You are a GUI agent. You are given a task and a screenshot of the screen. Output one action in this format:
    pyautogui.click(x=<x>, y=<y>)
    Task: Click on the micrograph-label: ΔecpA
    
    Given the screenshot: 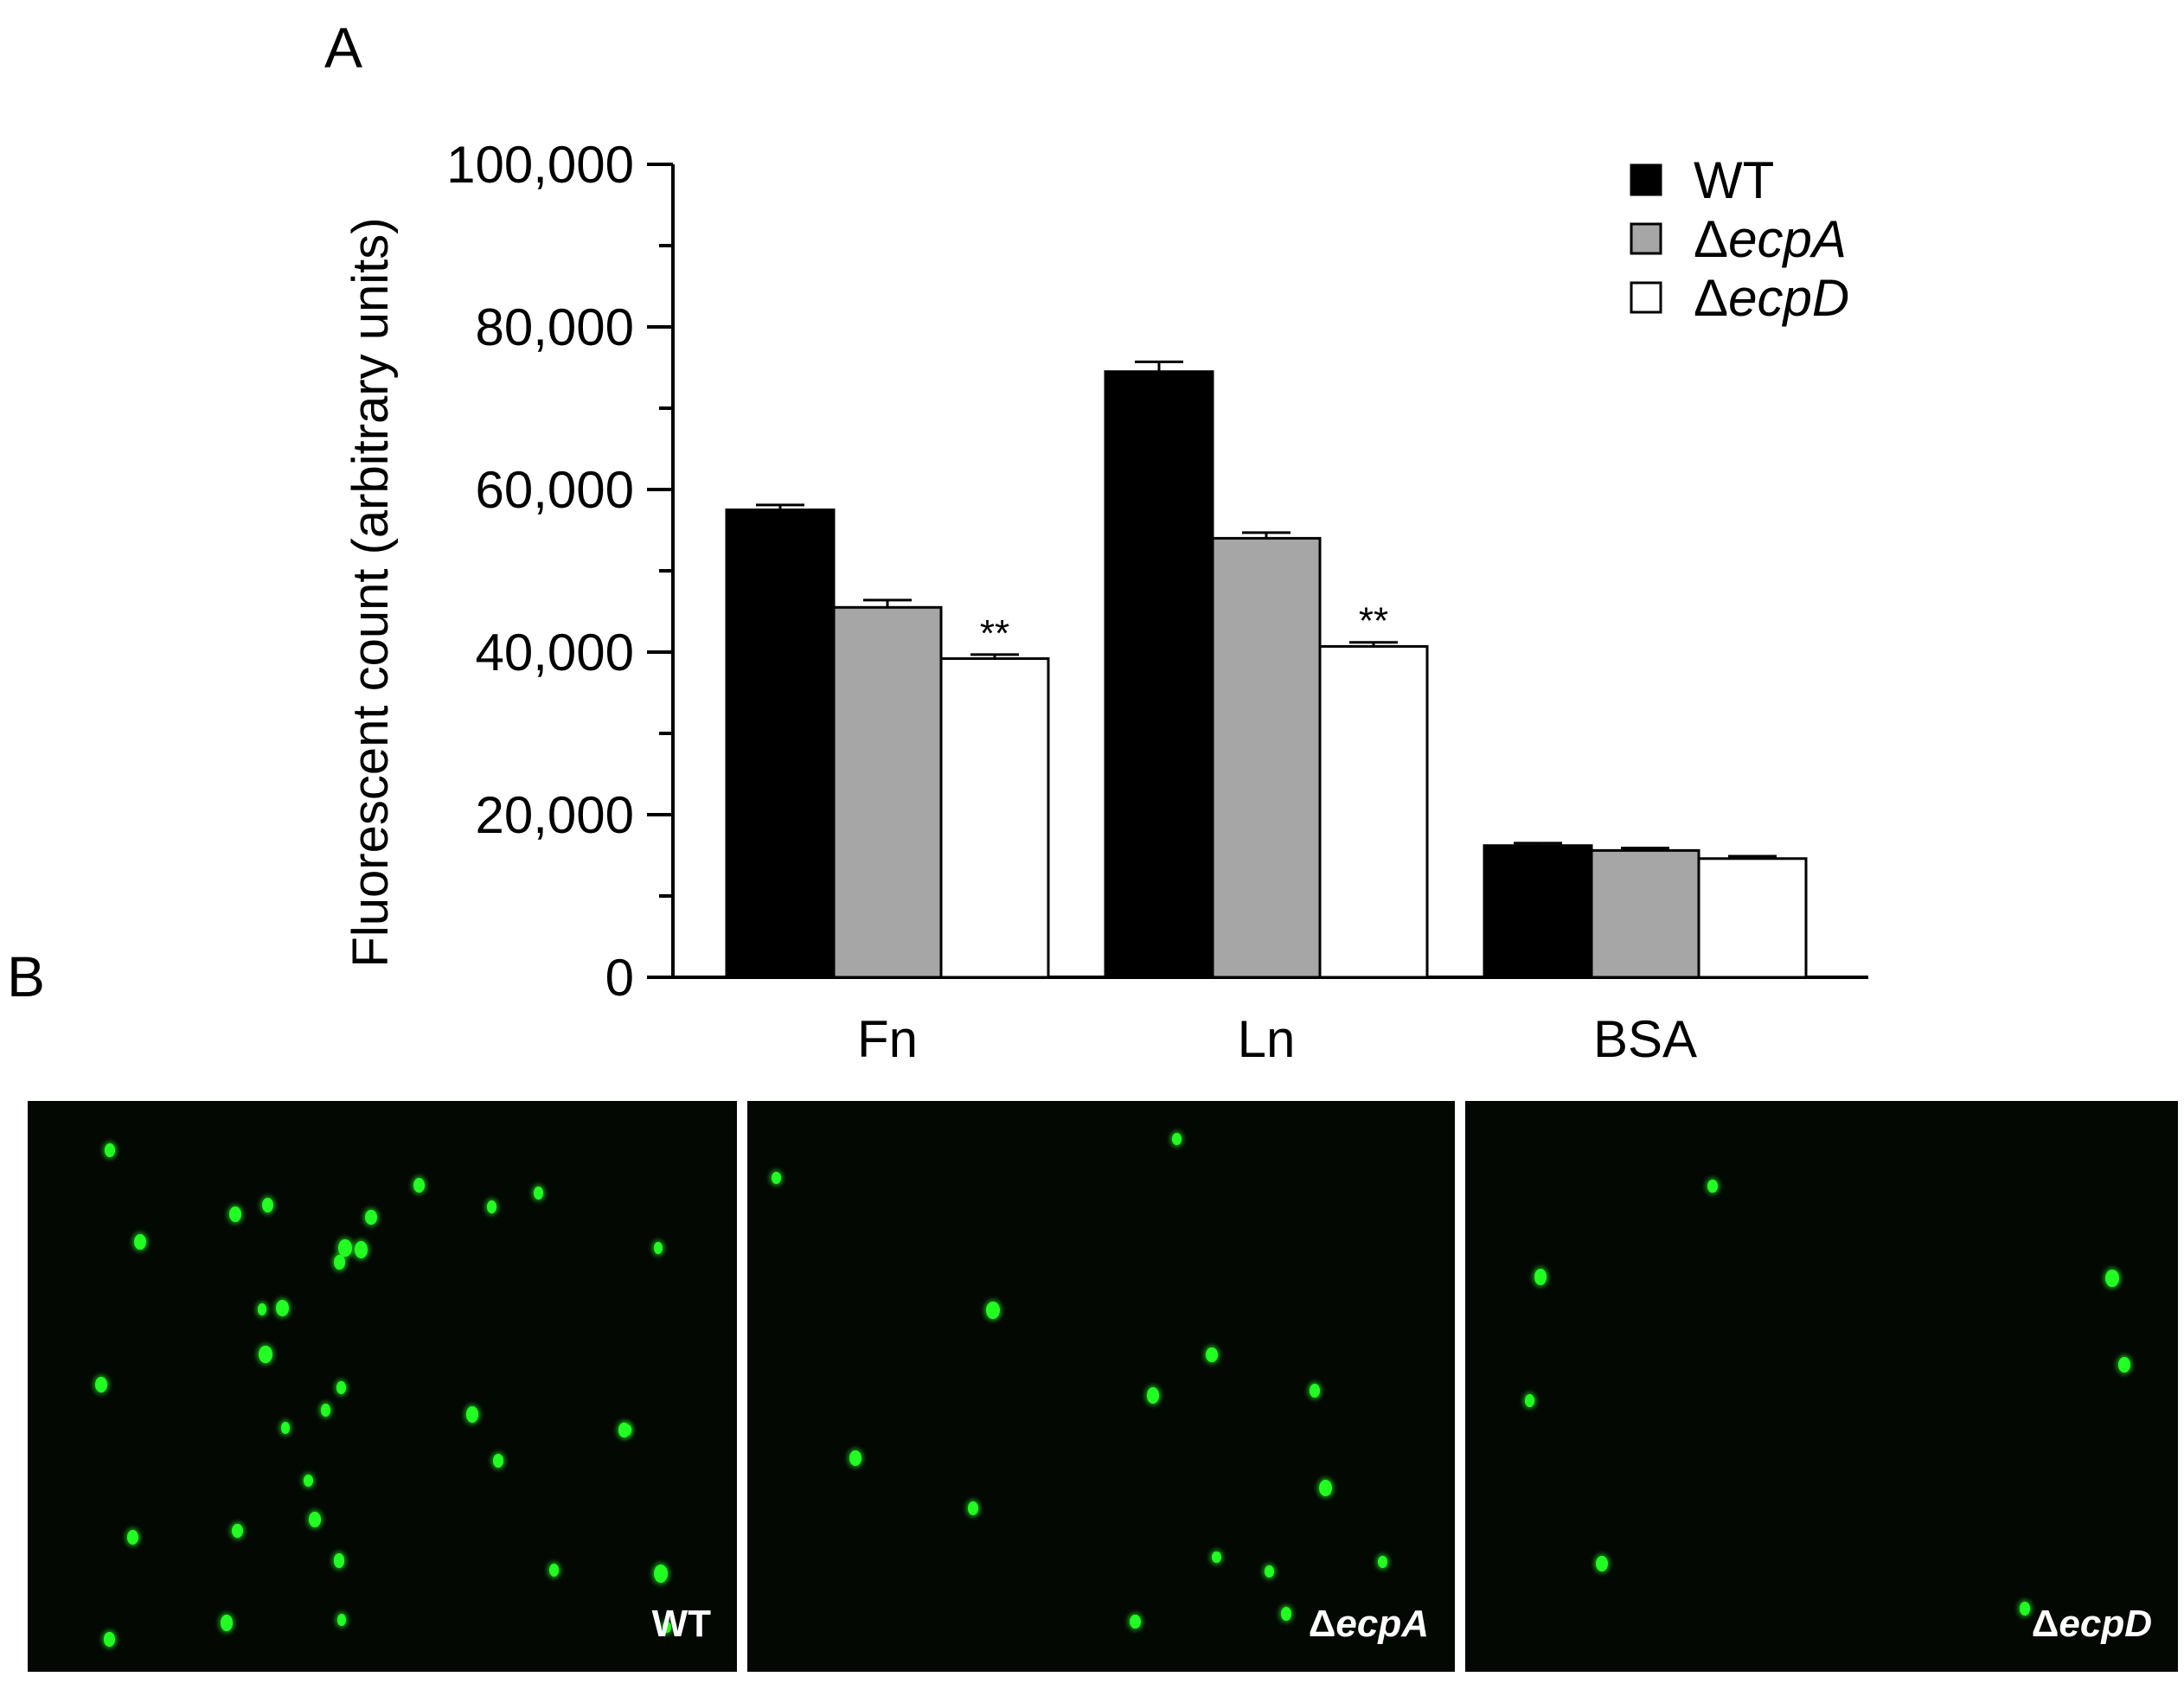 What is the action you would take?
    pyautogui.click(x=1368, y=1624)
    